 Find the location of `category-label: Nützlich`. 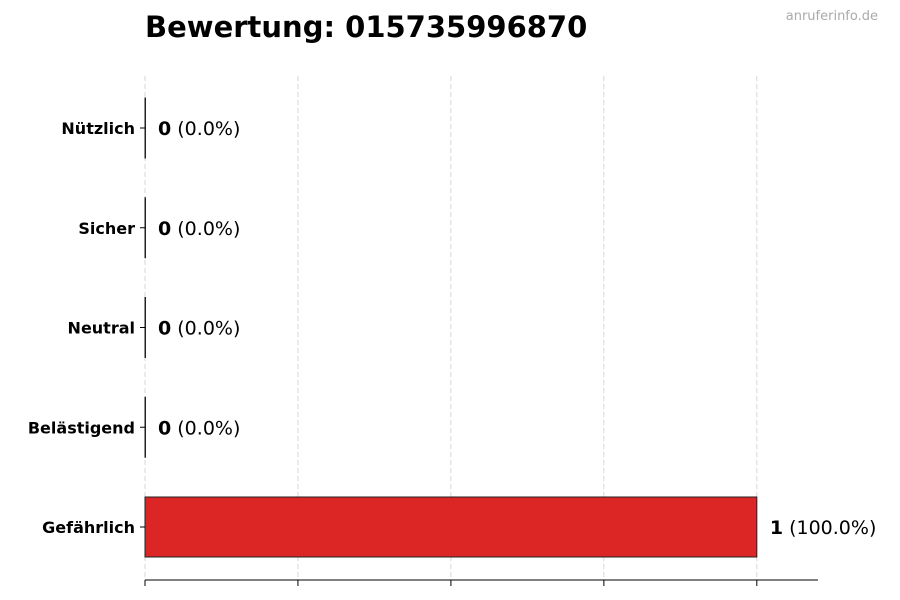

category-label: Nützlich is located at coordinates (98, 128).